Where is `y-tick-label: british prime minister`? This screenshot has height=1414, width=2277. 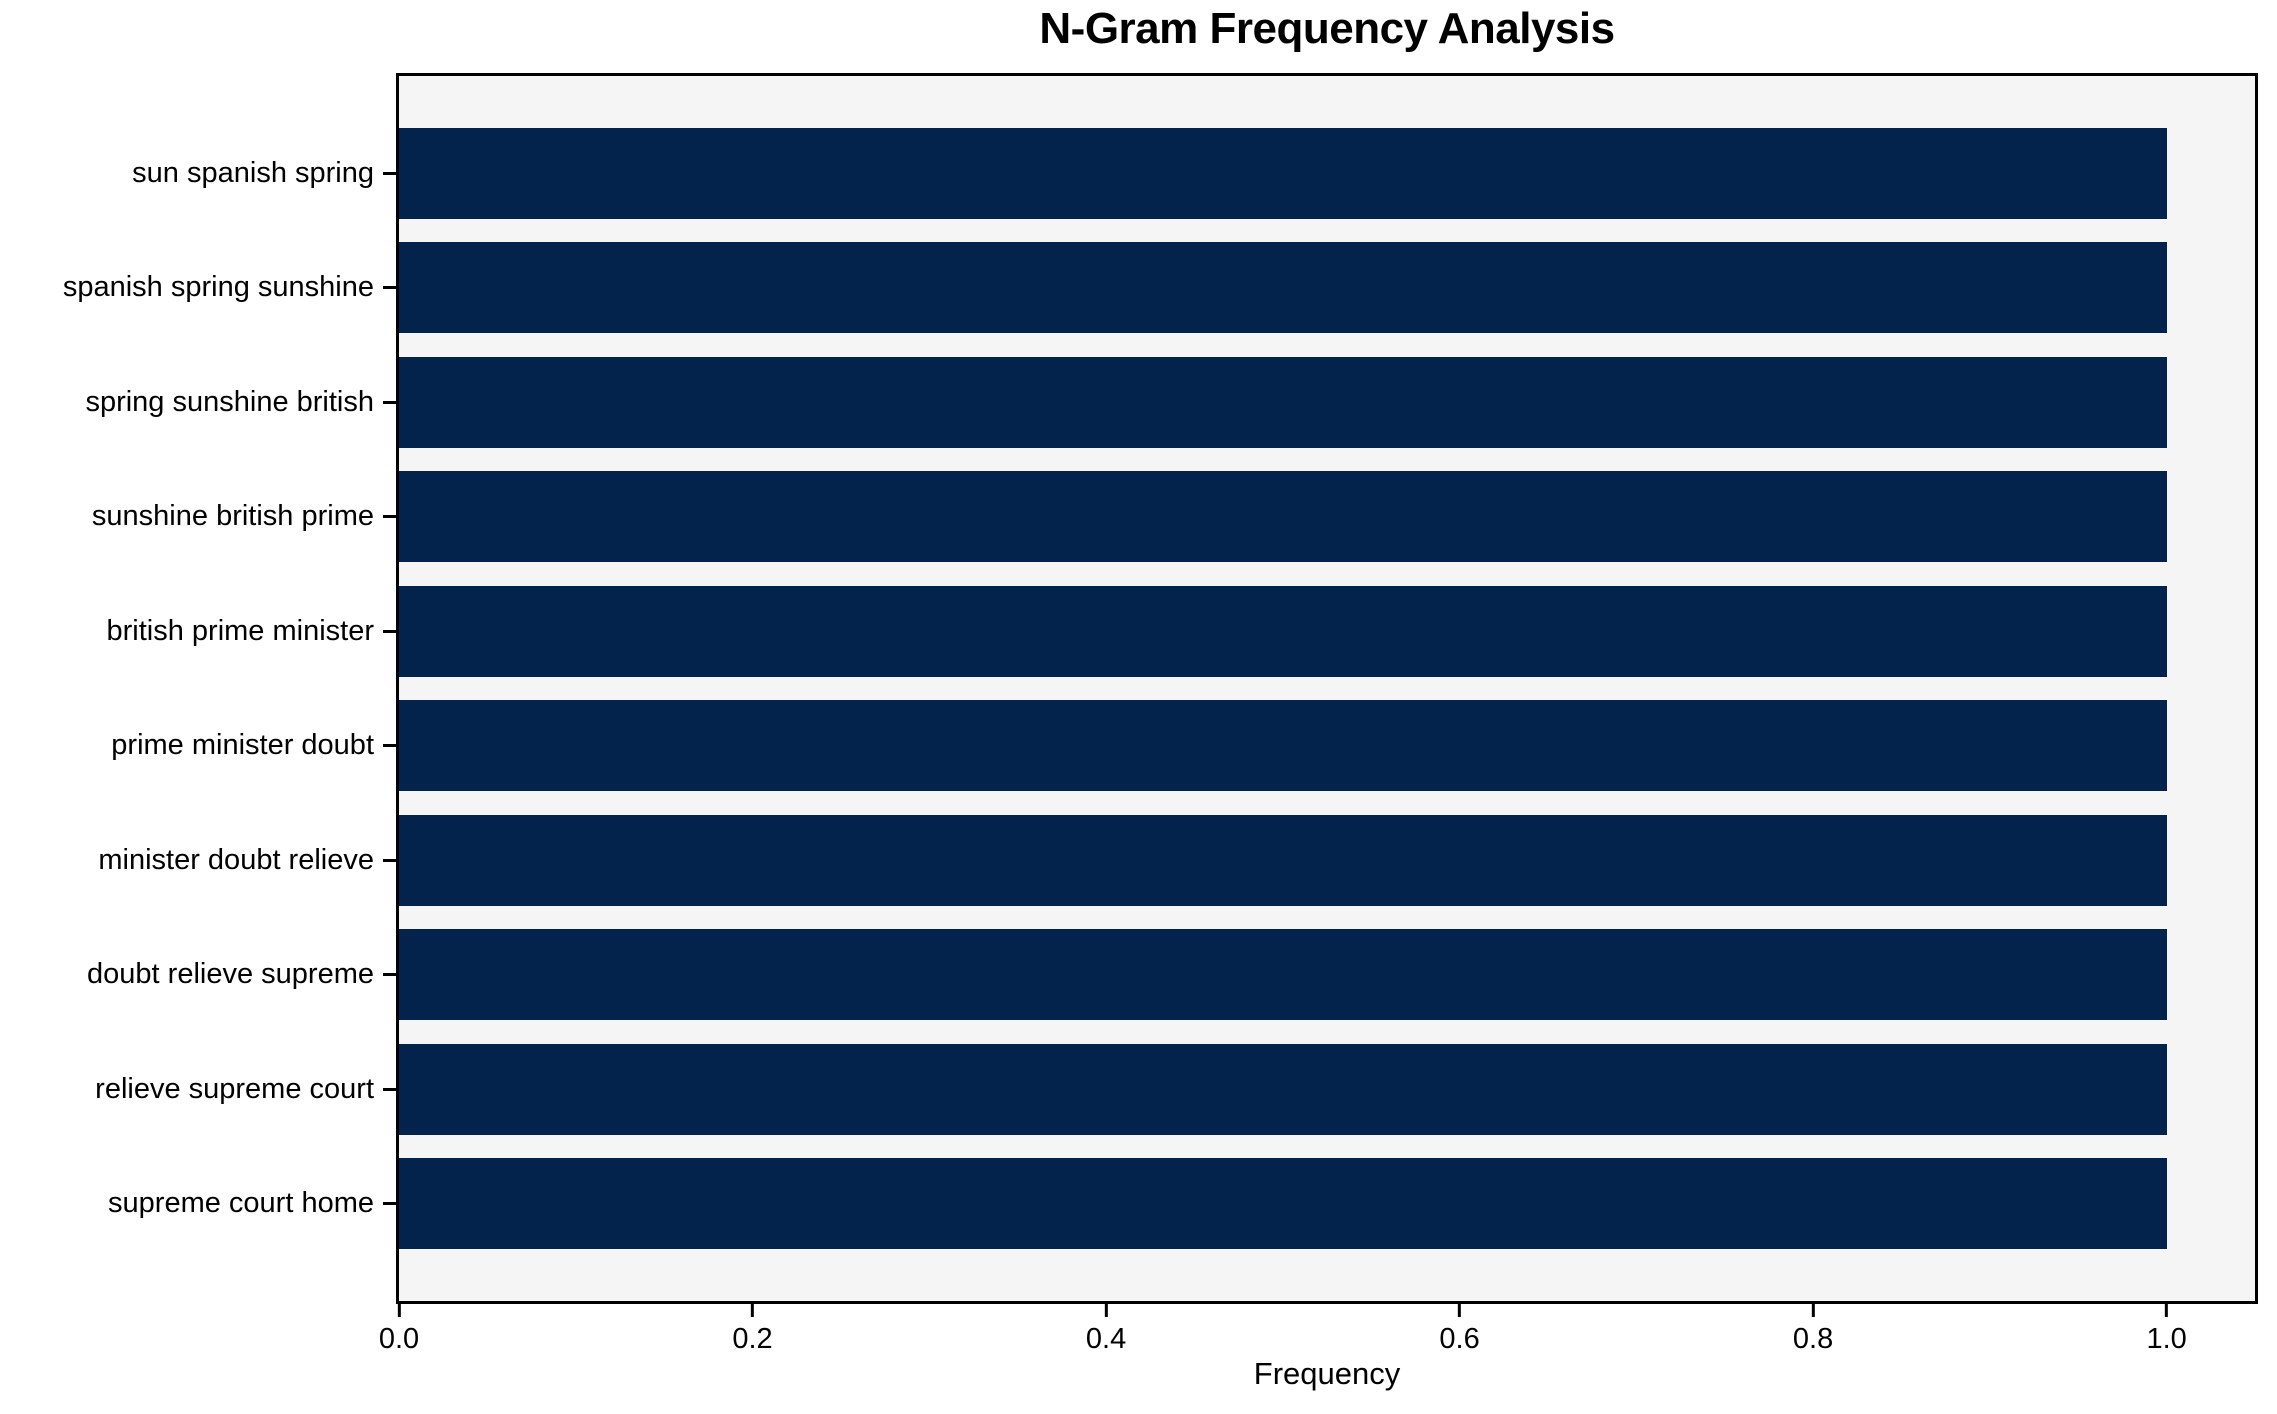 y-tick-label: british prime minister is located at coordinates (240, 630).